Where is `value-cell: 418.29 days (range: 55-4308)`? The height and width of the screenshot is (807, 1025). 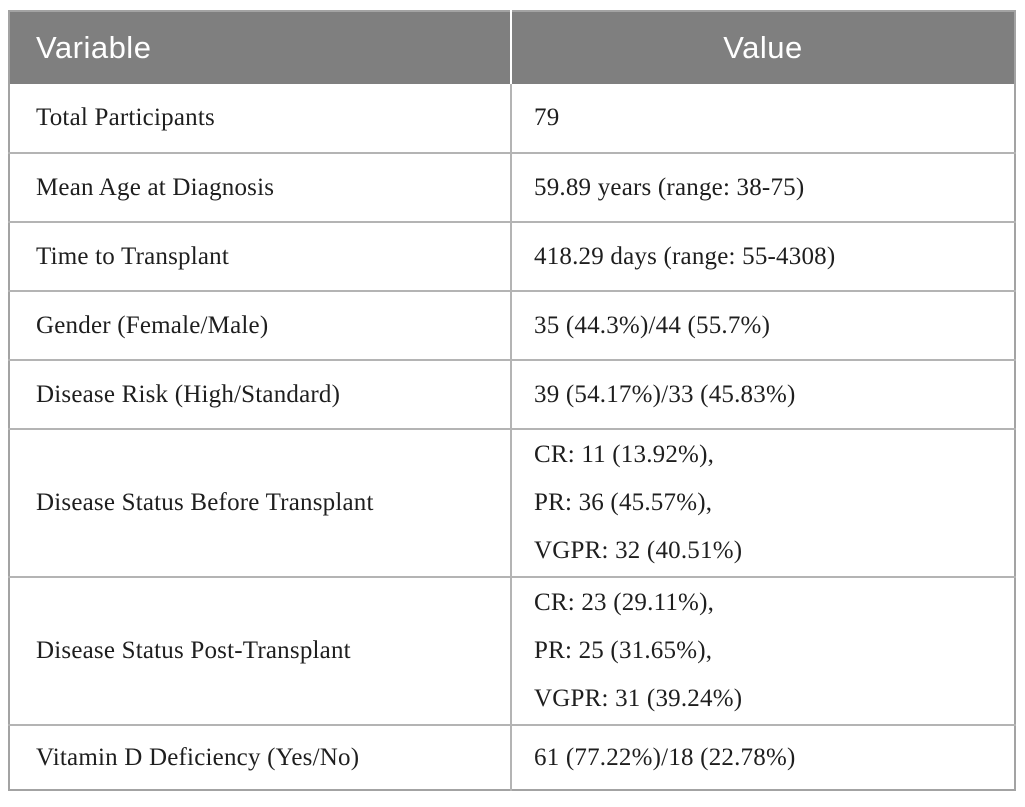 value-cell: 418.29 days (range: 55-4308) is located at coordinates (762, 256).